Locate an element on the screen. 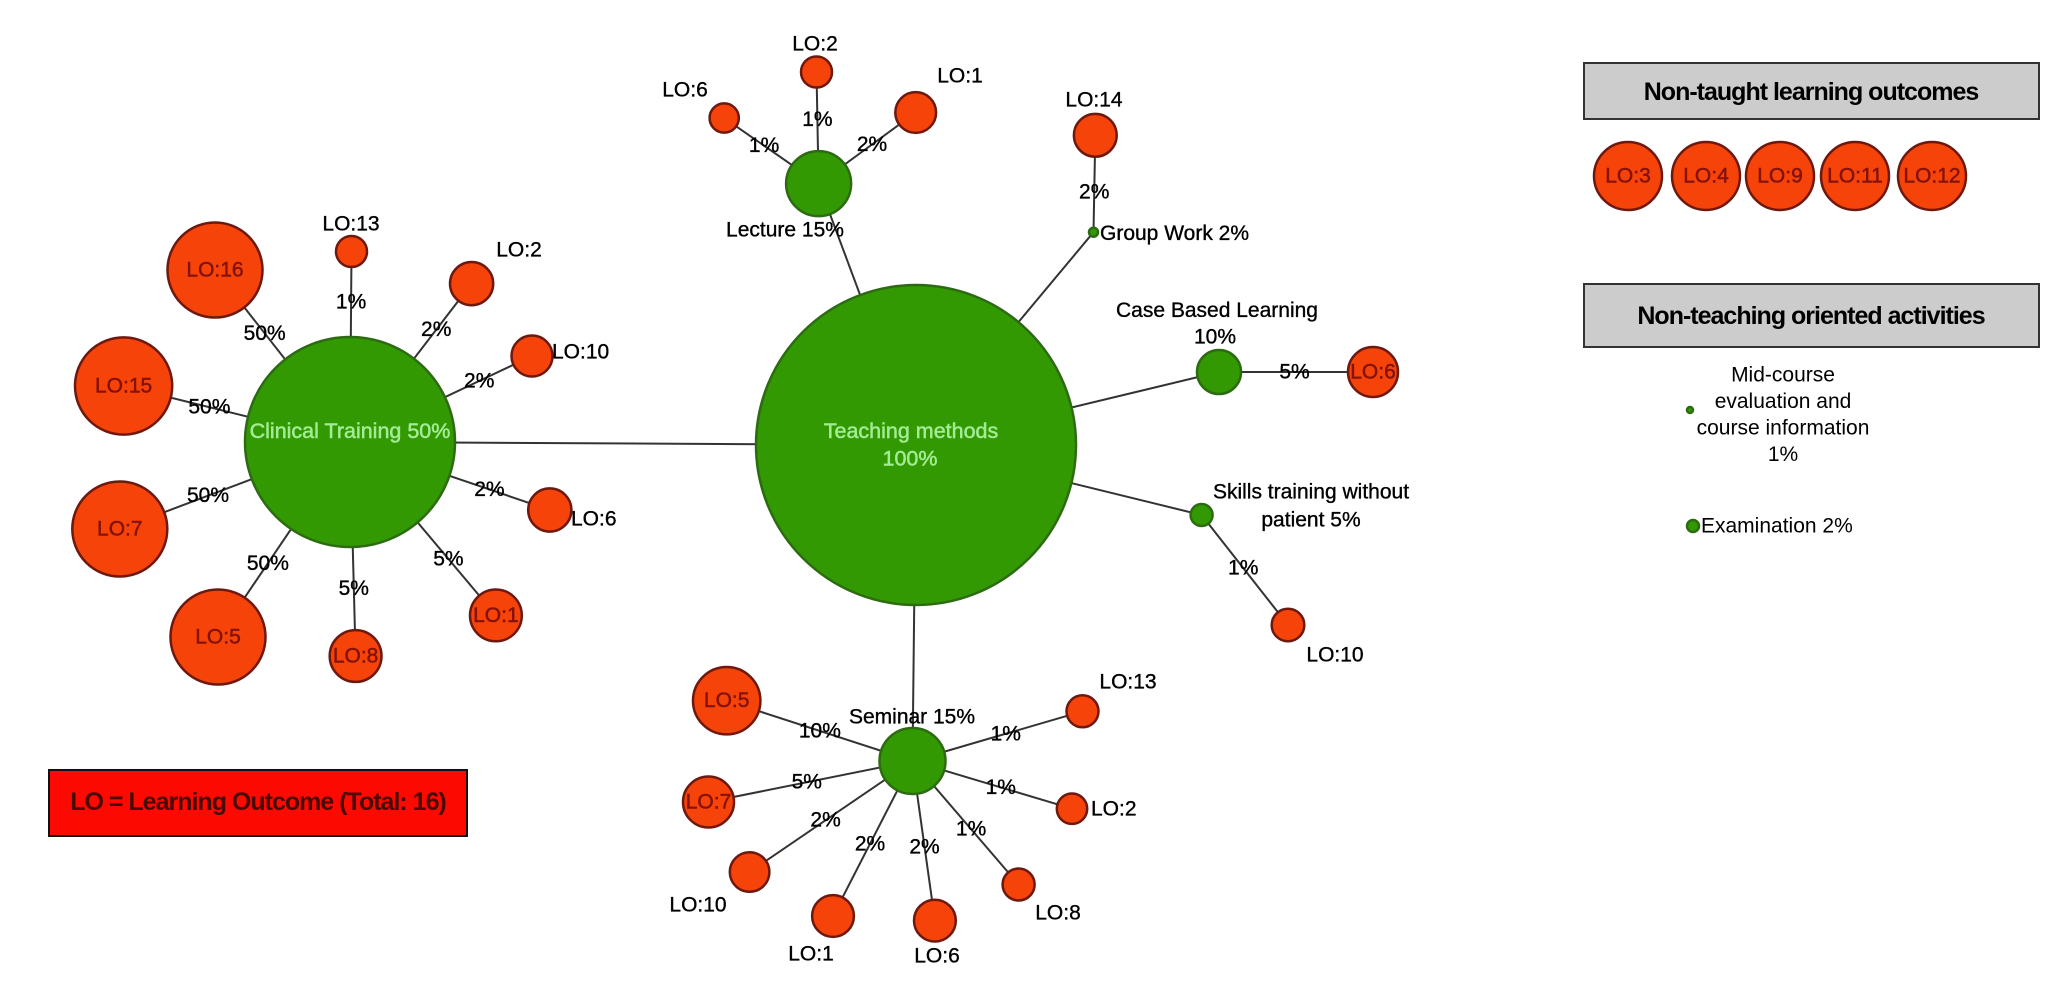  svg-text: Mid-course is located at coordinates (1783, 375).